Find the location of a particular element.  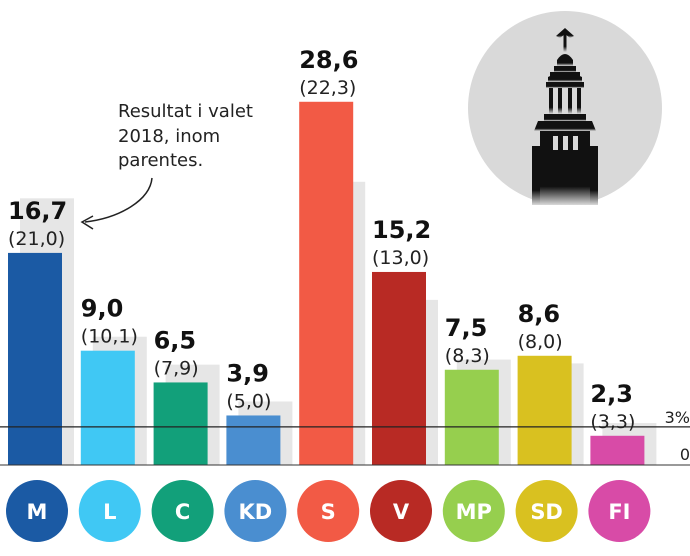

party-badge-c is located at coordinates (182, 511).